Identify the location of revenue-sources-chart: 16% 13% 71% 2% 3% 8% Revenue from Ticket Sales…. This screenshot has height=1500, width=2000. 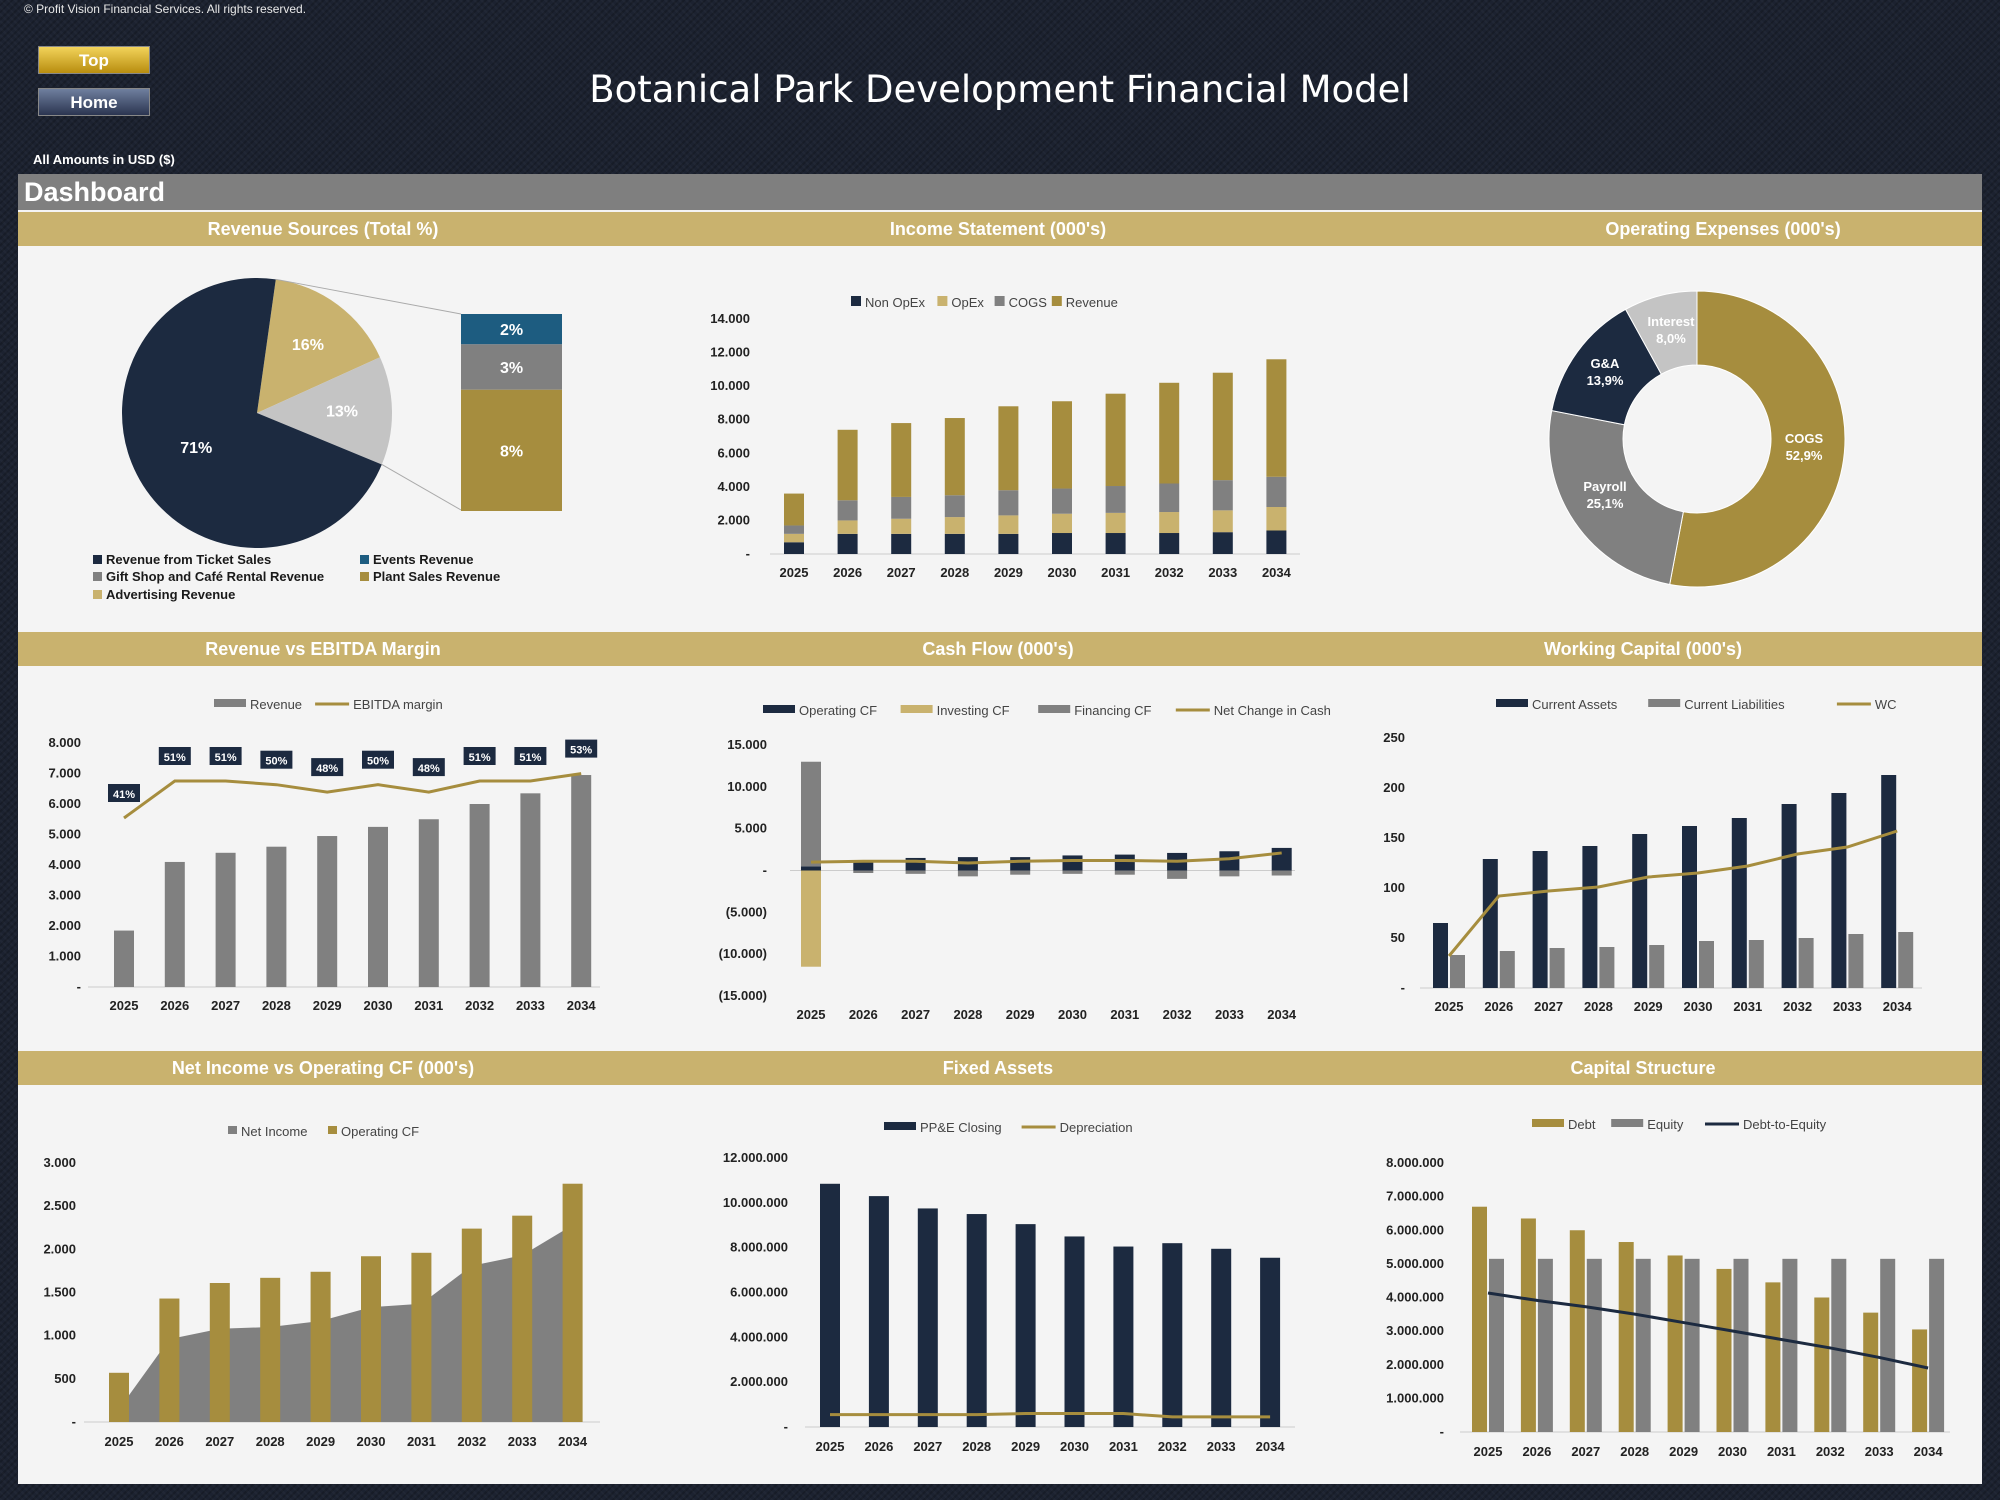
(327, 440).